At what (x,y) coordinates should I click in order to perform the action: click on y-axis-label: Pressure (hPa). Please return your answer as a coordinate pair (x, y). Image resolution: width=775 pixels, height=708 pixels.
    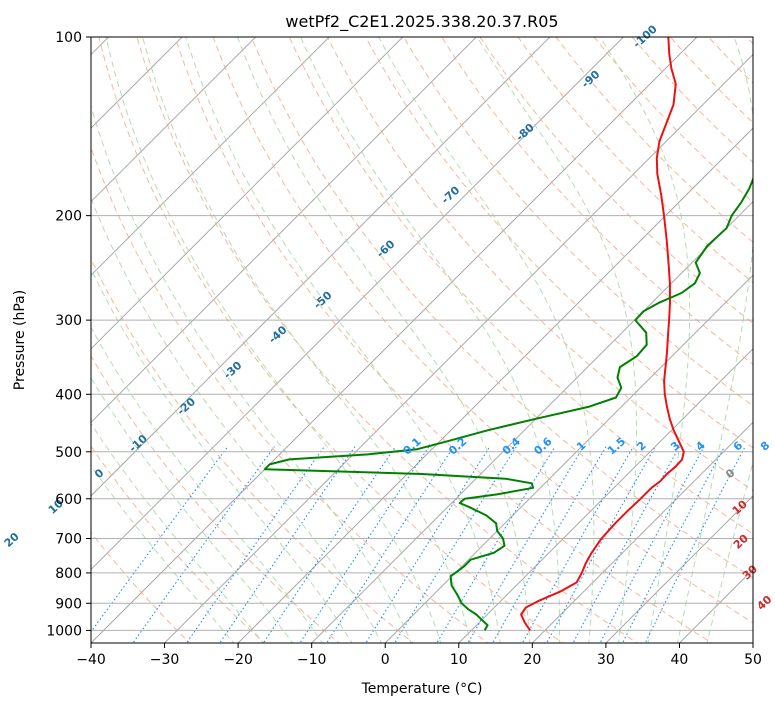
    Looking at the image, I should click on (20, 340).